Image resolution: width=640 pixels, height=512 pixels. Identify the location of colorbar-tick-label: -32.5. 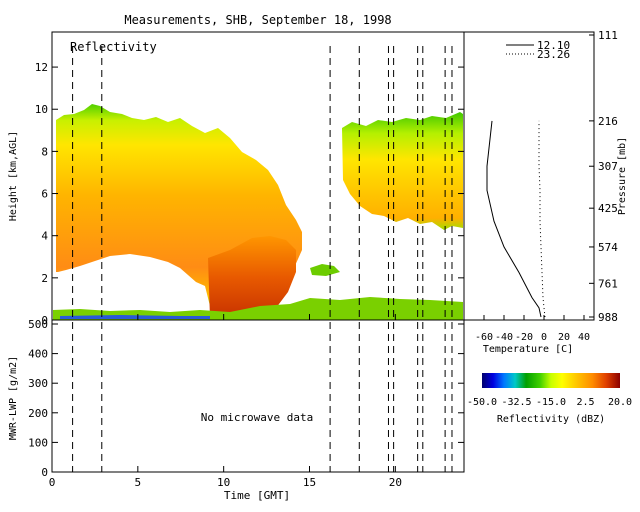
(516, 402).